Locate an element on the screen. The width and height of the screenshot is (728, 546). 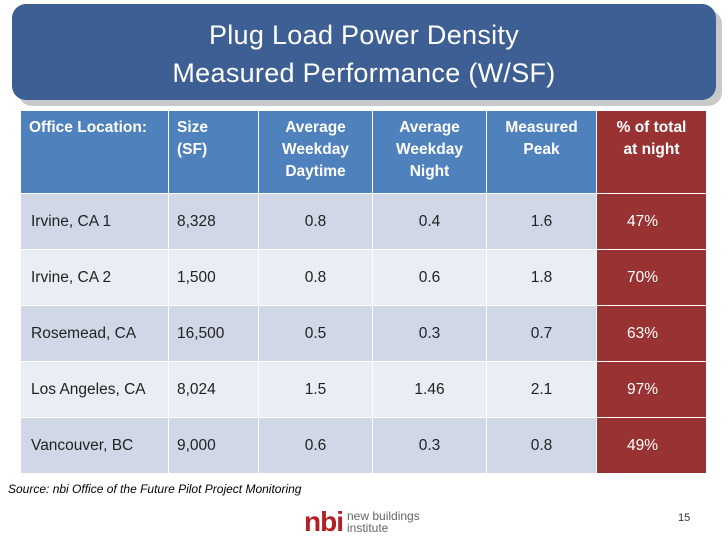
logo-text: new buildings institute is located at coordinates (383, 522).